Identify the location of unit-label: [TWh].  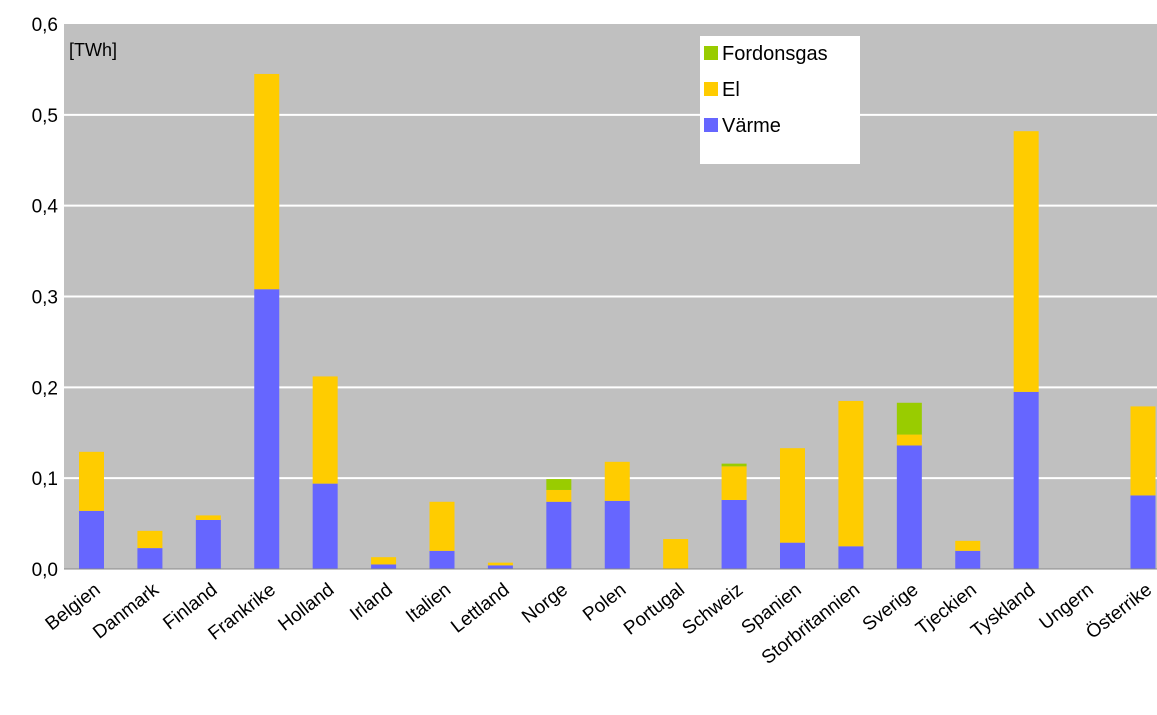
(93, 50).